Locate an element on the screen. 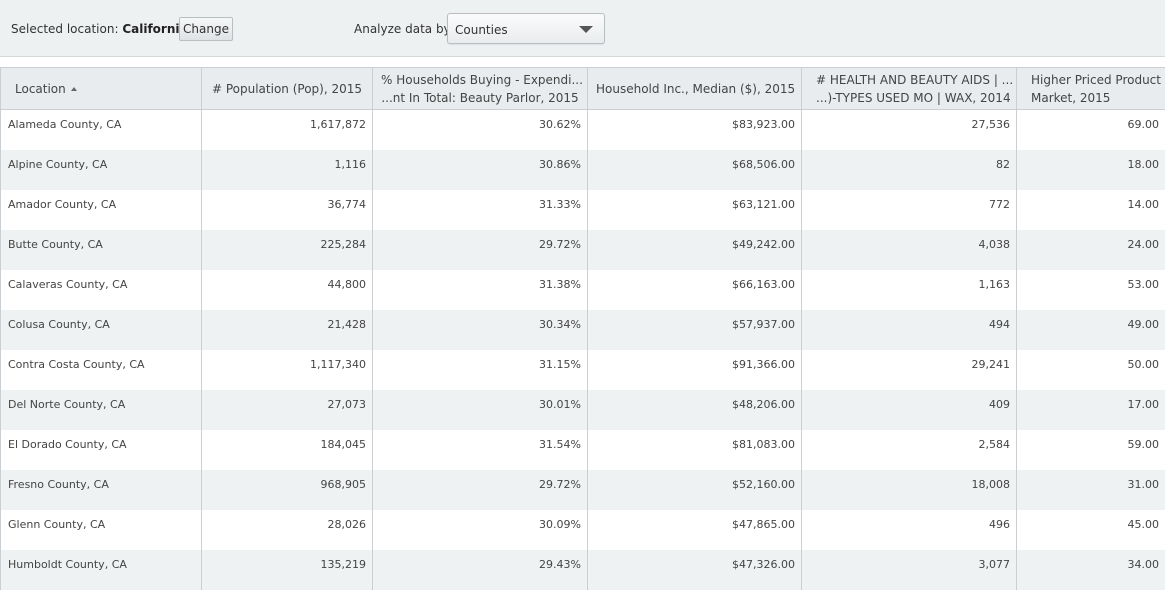  cell-location: El Dorado County, CA is located at coordinates (101, 449).